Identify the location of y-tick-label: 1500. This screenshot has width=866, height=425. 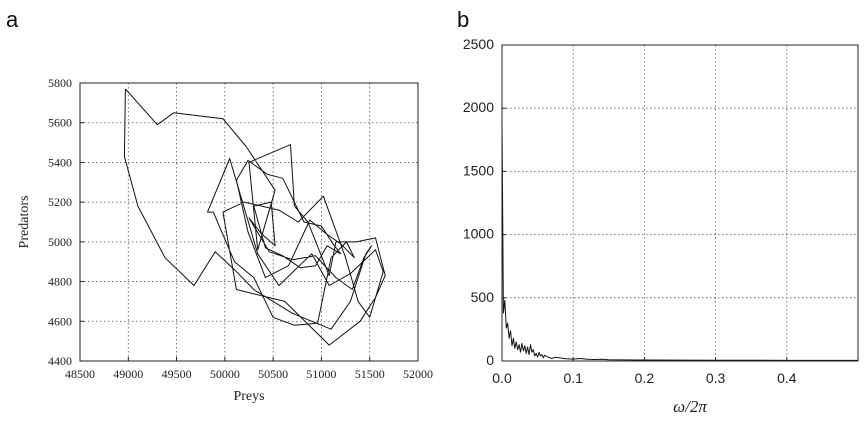
(478, 170).